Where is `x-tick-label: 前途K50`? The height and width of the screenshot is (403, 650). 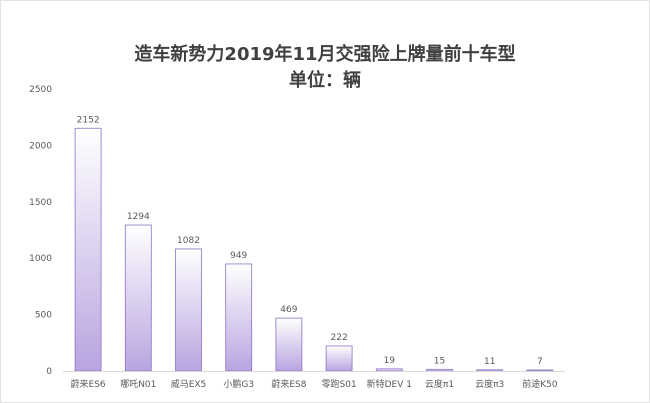
x-tick-label: 前途K50 is located at coordinates (540, 384).